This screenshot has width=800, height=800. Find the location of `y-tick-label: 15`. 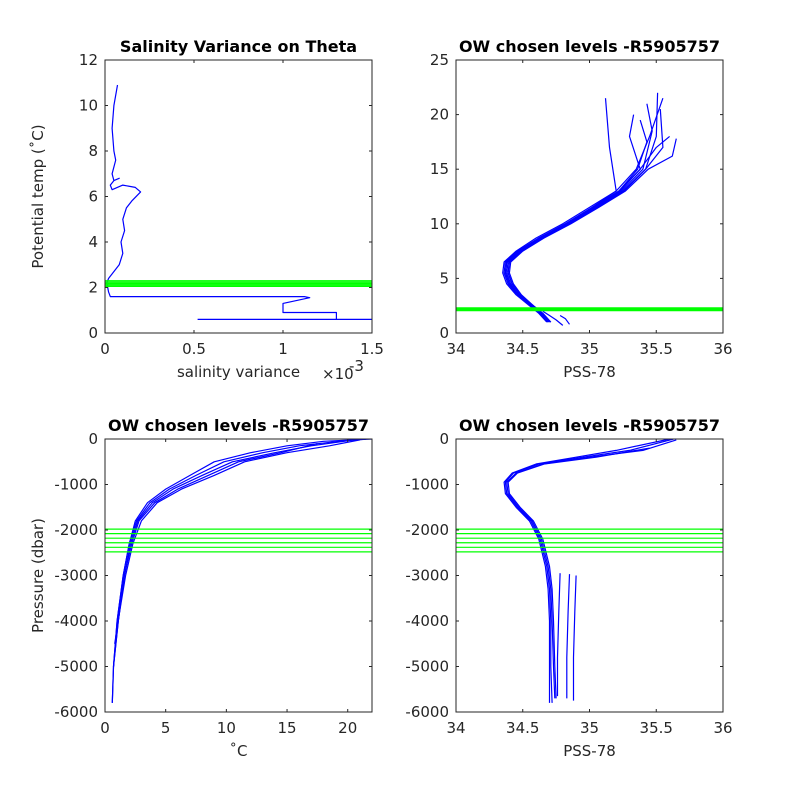

y-tick-label: 15 is located at coordinates (439, 169).